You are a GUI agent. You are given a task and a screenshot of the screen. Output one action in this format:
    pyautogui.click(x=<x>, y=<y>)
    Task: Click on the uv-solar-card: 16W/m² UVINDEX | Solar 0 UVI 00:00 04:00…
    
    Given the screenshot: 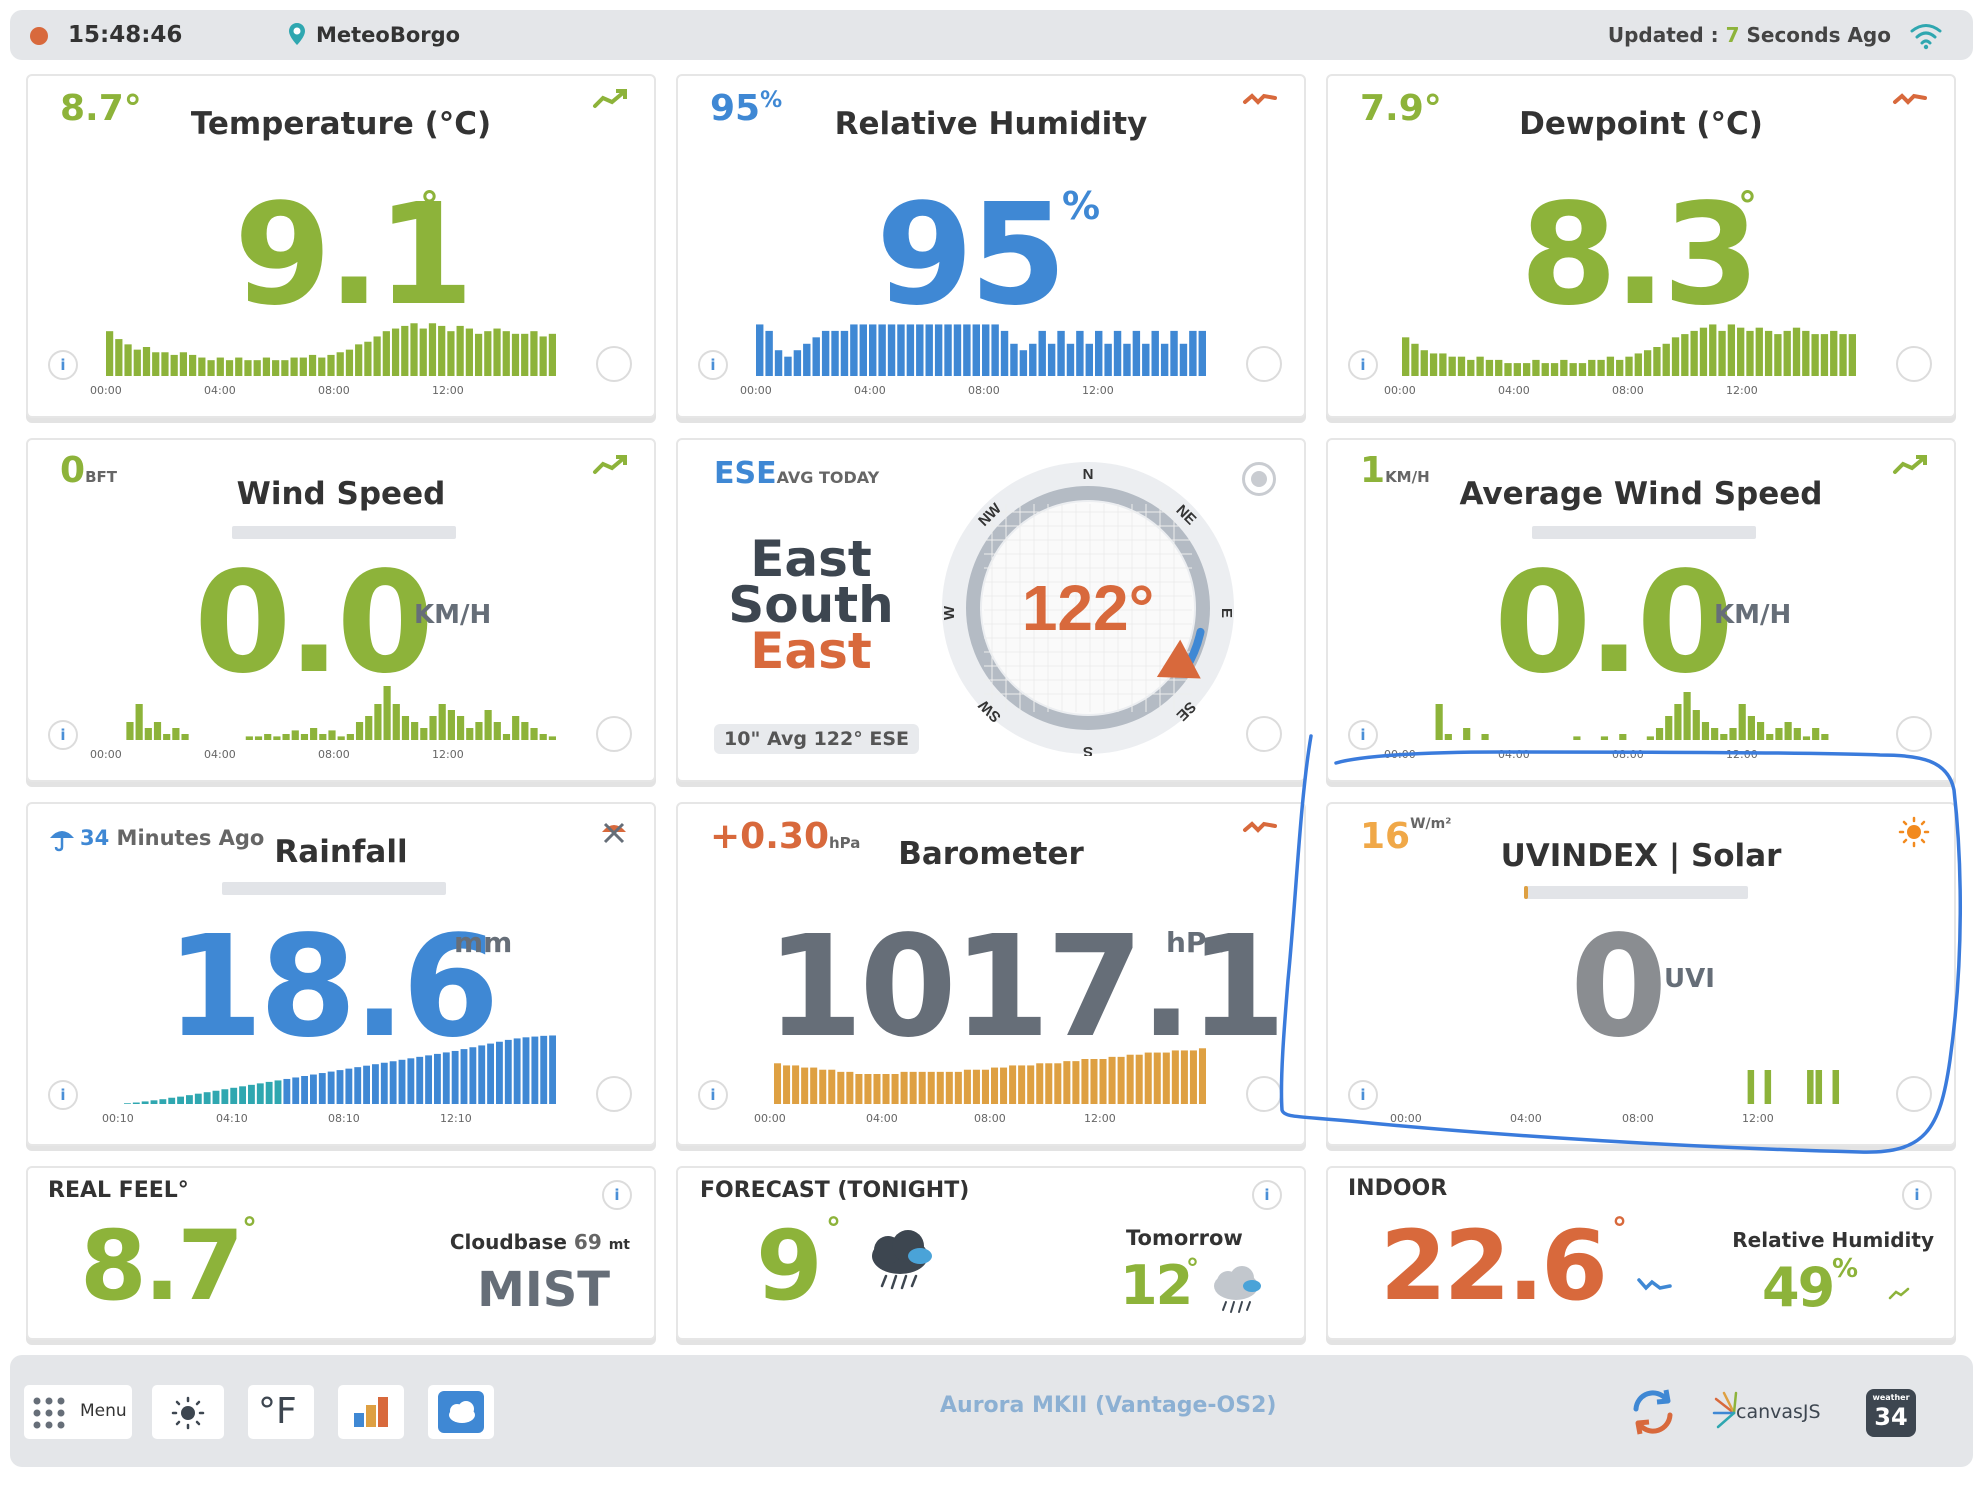 What is the action you would take?
    pyautogui.click(x=1641, y=974)
    